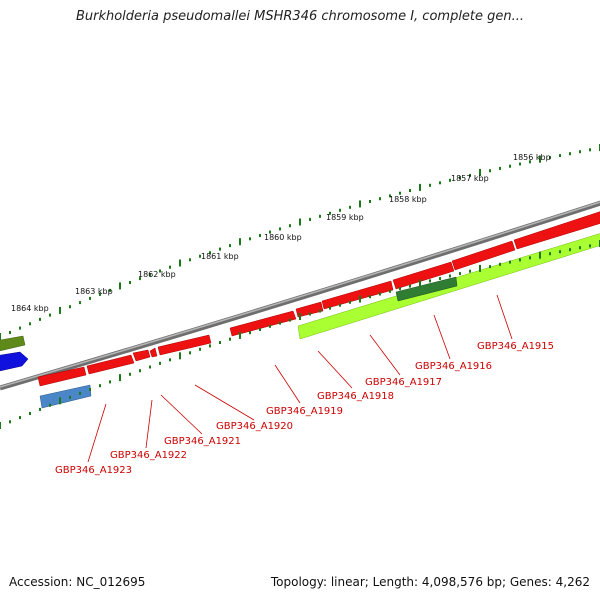  I want to click on gene-a1915a-arrow, so click(483, 255).